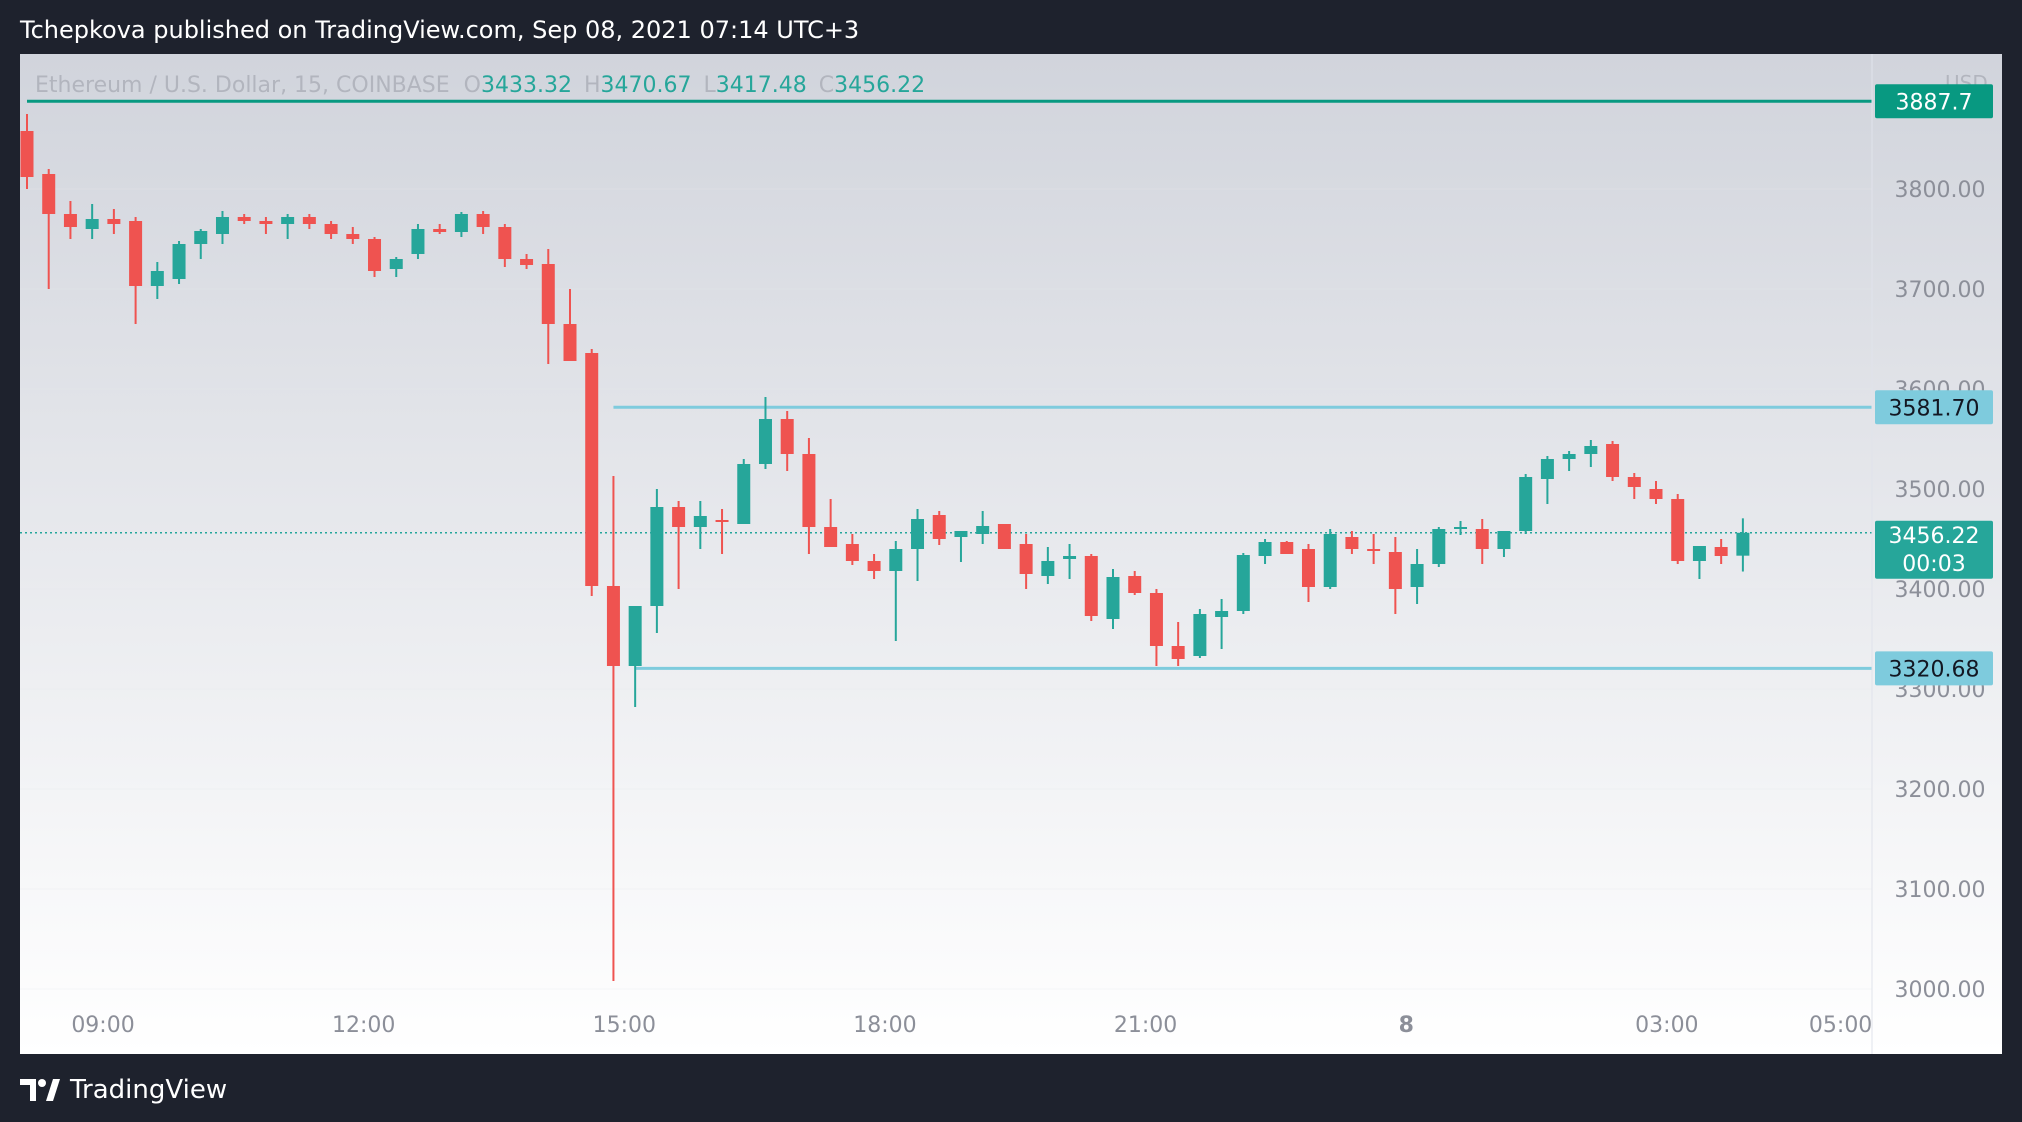  What do you see at coordinates (1940, 190) in the screenshot?
I see `price-tick-label: 3800.00` at bounding box center [1940, 190].